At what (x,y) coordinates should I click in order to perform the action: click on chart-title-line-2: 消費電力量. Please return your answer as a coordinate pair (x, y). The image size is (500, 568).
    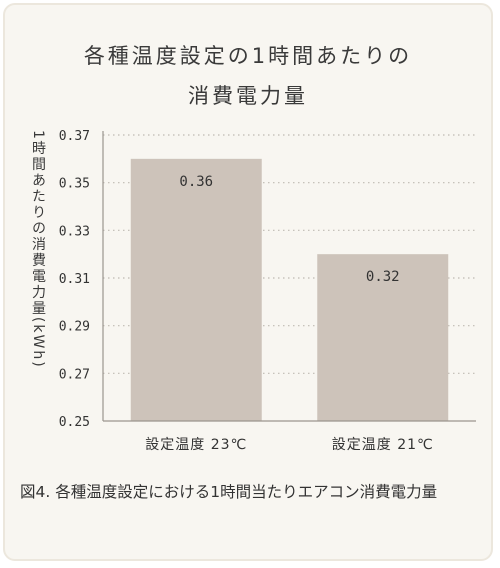
    Looking at the image, I should click on (248, 96).